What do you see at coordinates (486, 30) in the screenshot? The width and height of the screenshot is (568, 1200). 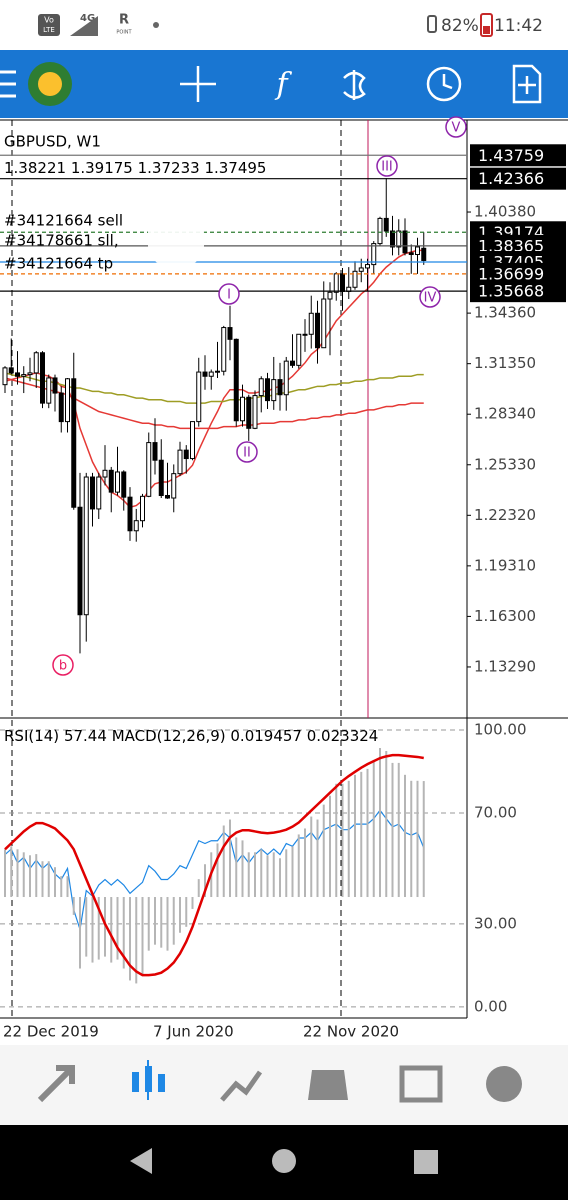 I see `battery-fill` at bounding box center [486, 30].